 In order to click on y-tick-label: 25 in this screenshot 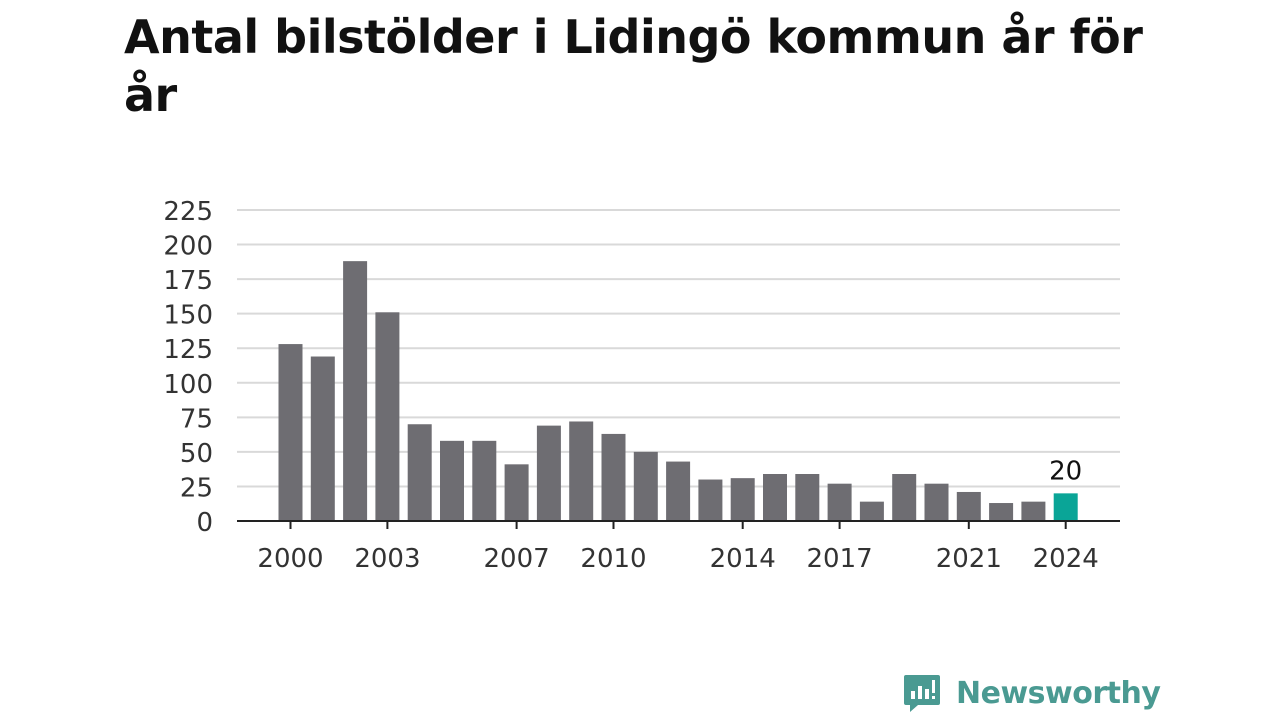, I will do `click(196, 488)`.